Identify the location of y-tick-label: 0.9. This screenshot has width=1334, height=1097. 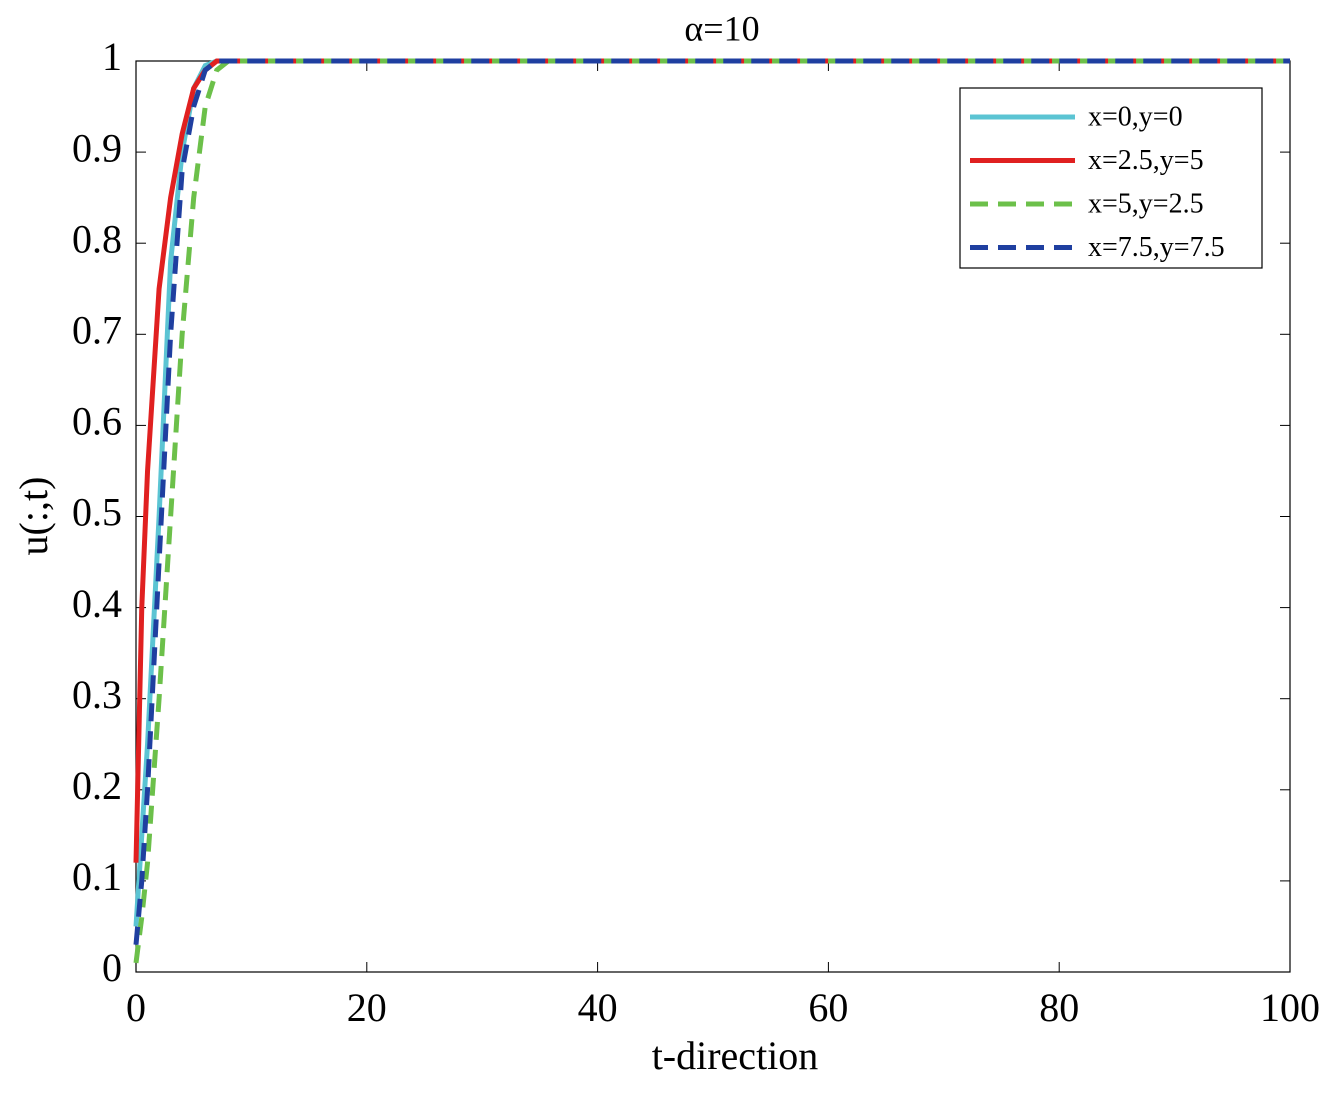
(97, 147).